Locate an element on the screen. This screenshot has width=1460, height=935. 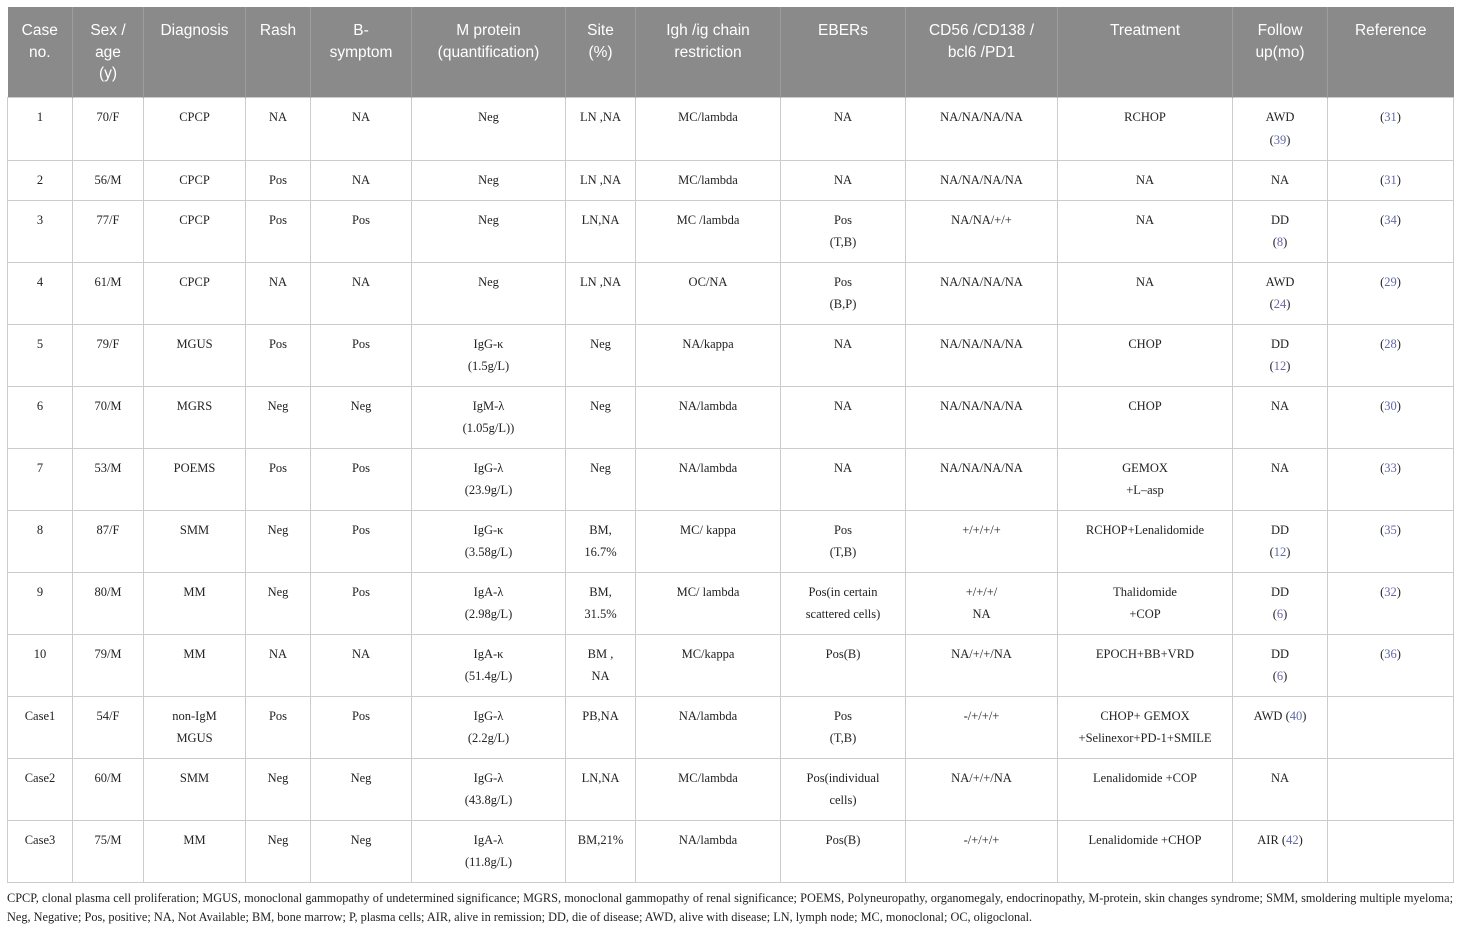
cell-ebers: Pos(individual cells) is located at coordinates (843, 789).